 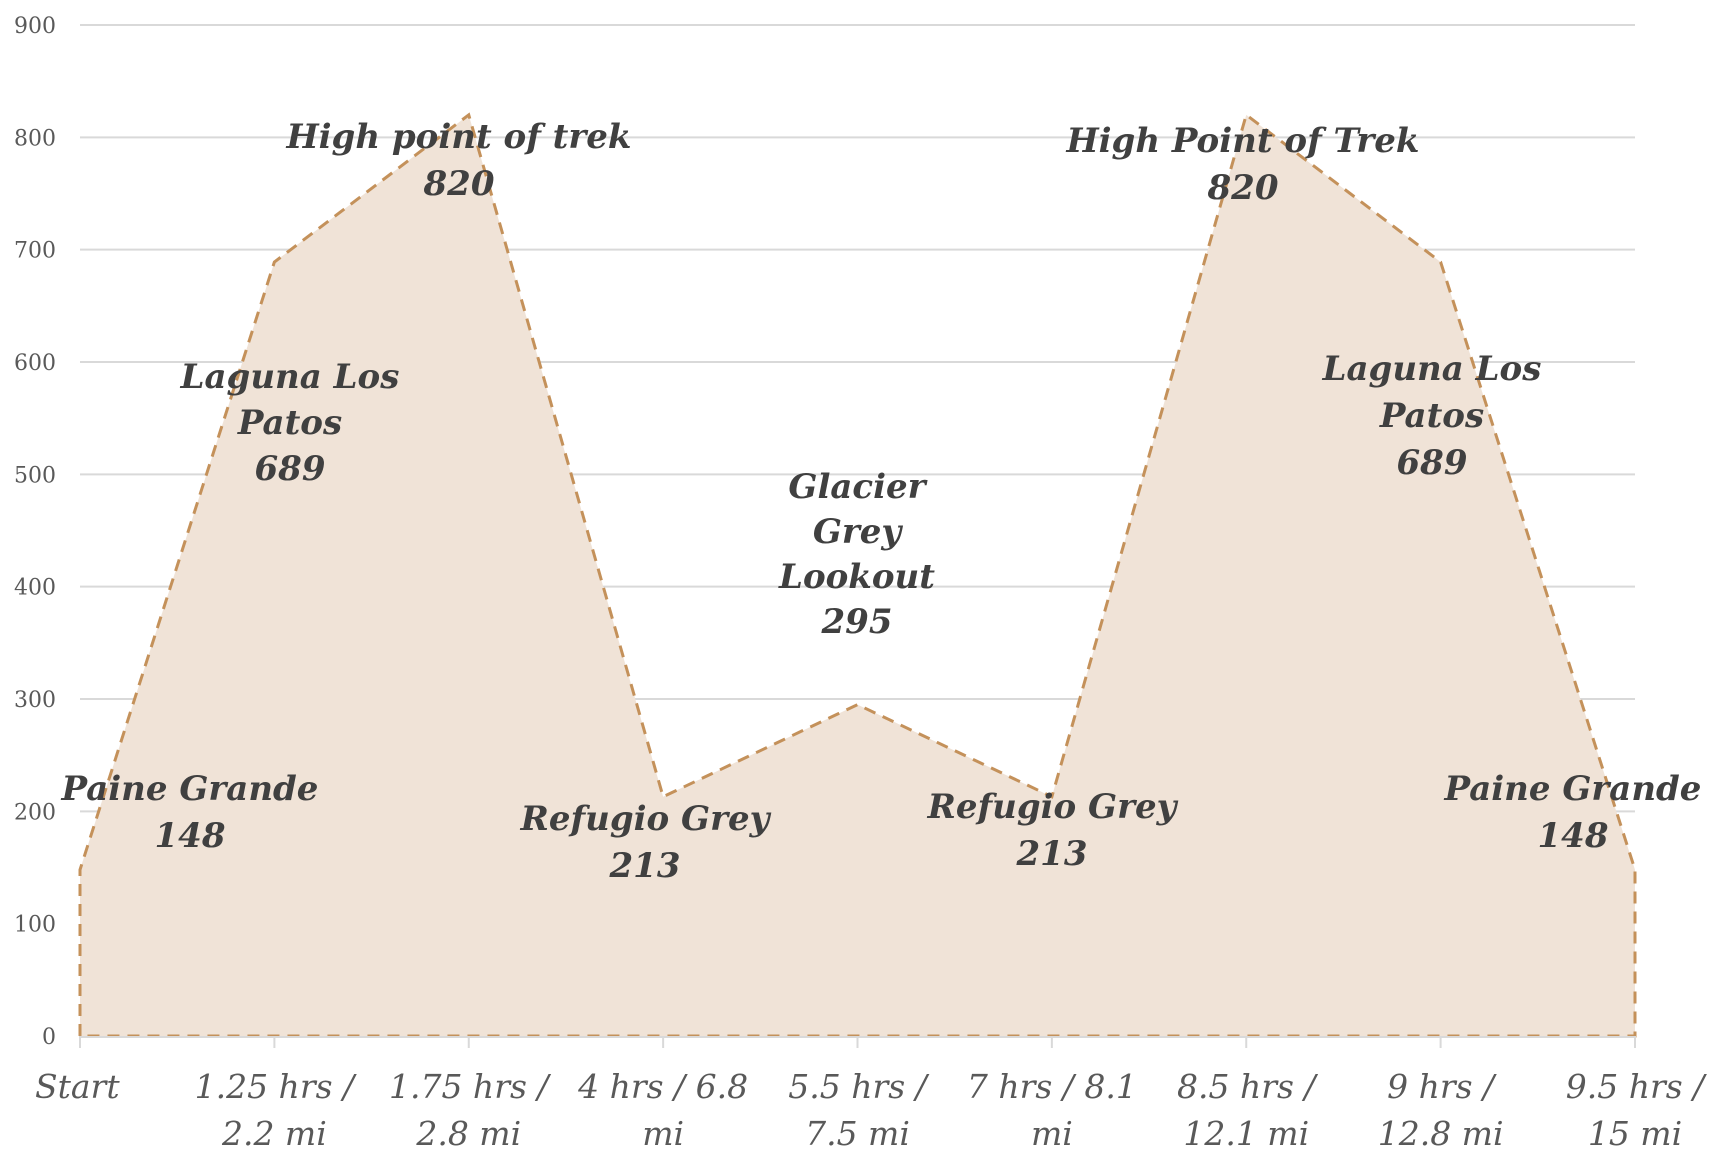 I want to click on x-tick-label: Start, so click(x=77, y=1086).